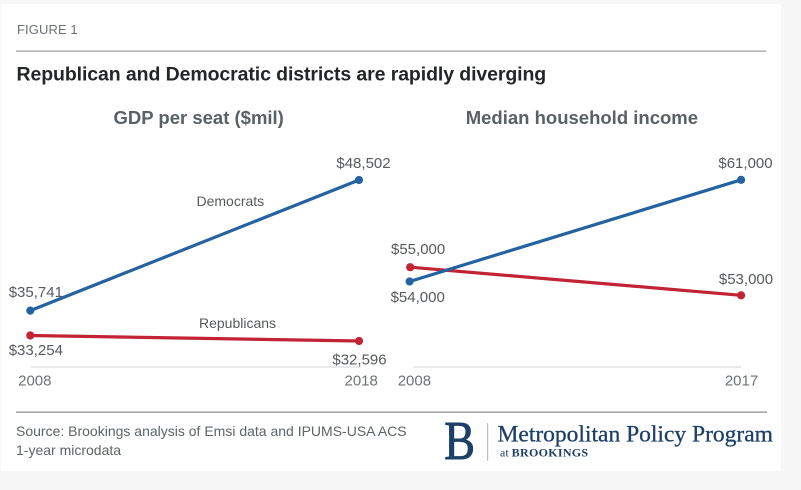 The width and height of the screenshot is (801, 490). I want to click on svg-text: Republicans, so click(237, 323).